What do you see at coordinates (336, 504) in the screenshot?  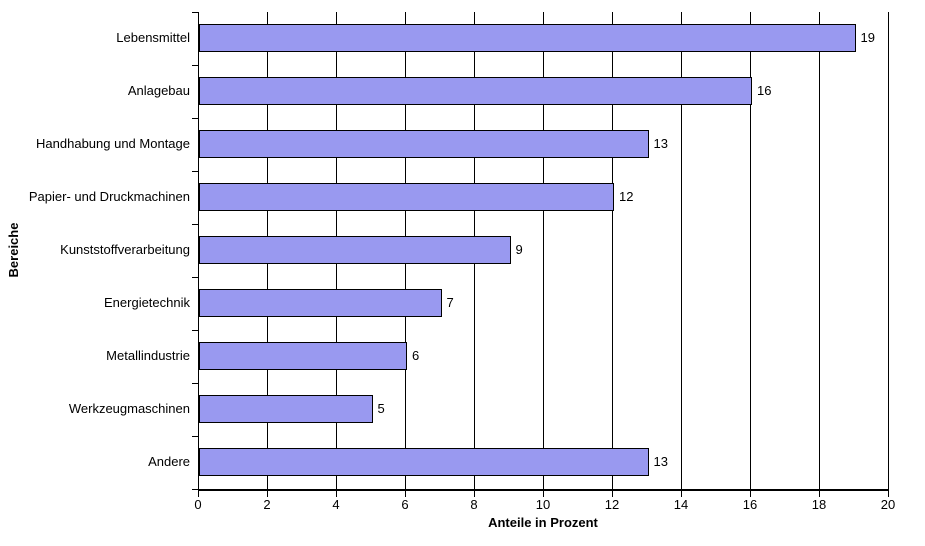 I see `x-axis-tick-label: 4` at bounding box center [336, 504].